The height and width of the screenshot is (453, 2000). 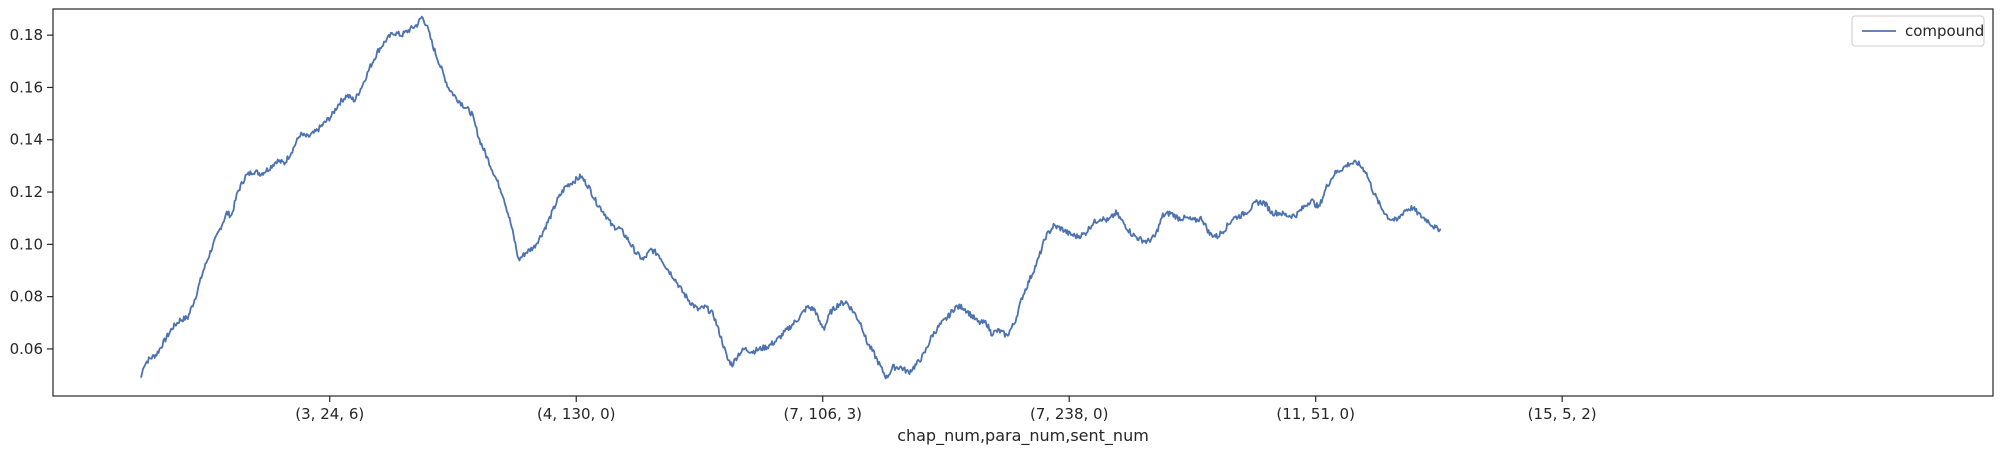 What do you see at coordinates (1944, 31) in the screenshot?
I see `legend-label-compound: compound` at bounding box center [1944, 31].